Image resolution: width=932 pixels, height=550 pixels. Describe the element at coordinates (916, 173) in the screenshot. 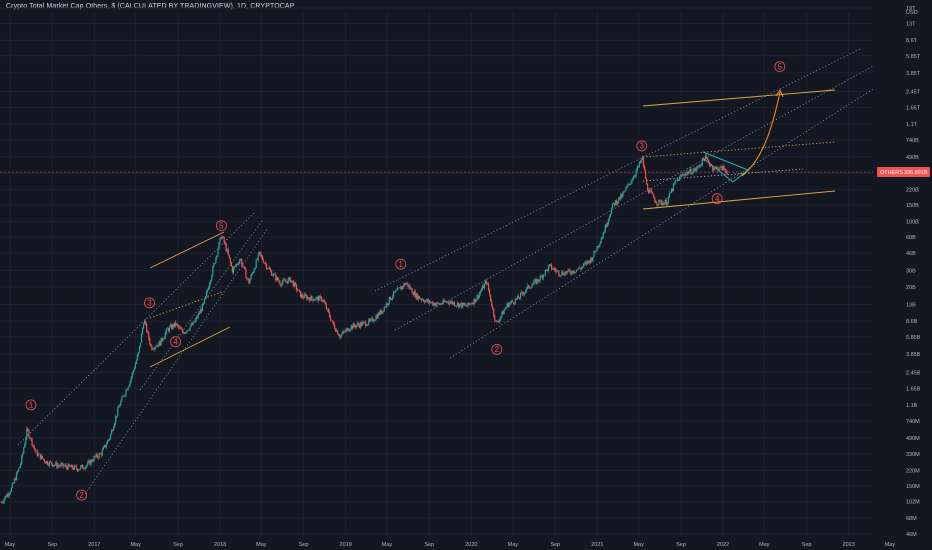

I see `price-tag-value: 336.891B` at that location.